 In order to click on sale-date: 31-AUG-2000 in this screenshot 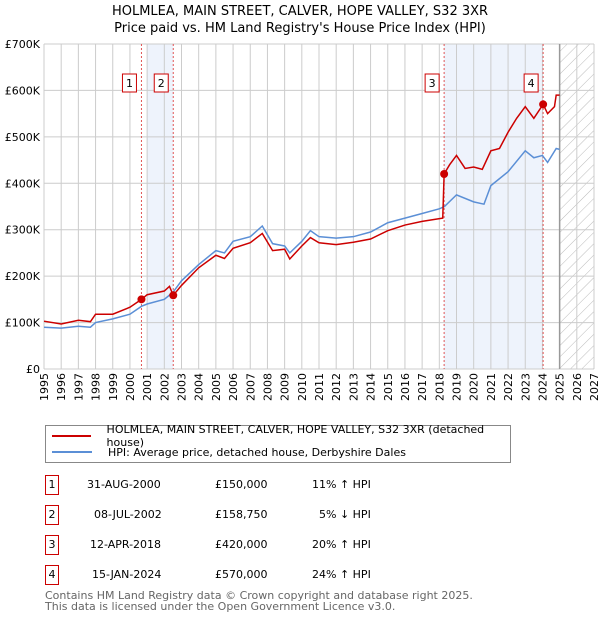, I will do `click(124, 484)`.